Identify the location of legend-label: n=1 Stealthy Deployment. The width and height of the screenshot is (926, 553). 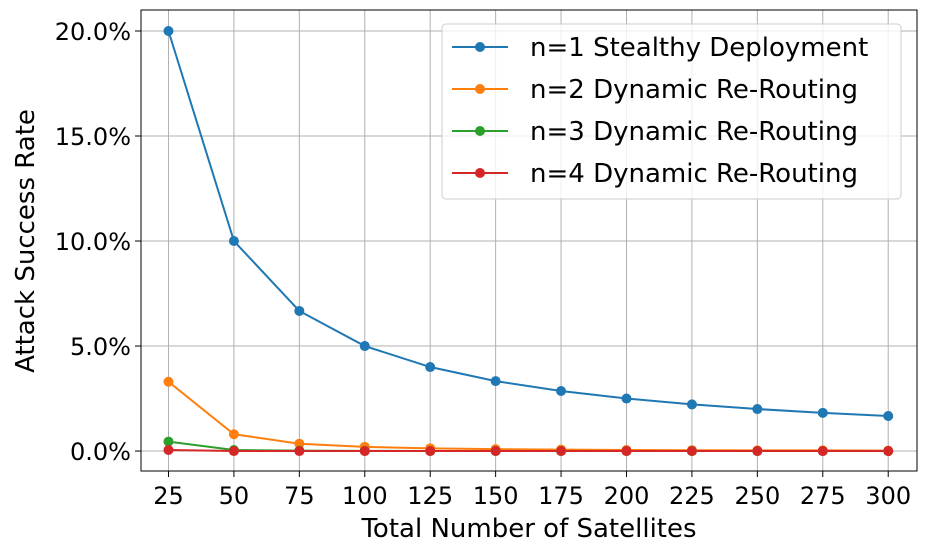
(699, 48).